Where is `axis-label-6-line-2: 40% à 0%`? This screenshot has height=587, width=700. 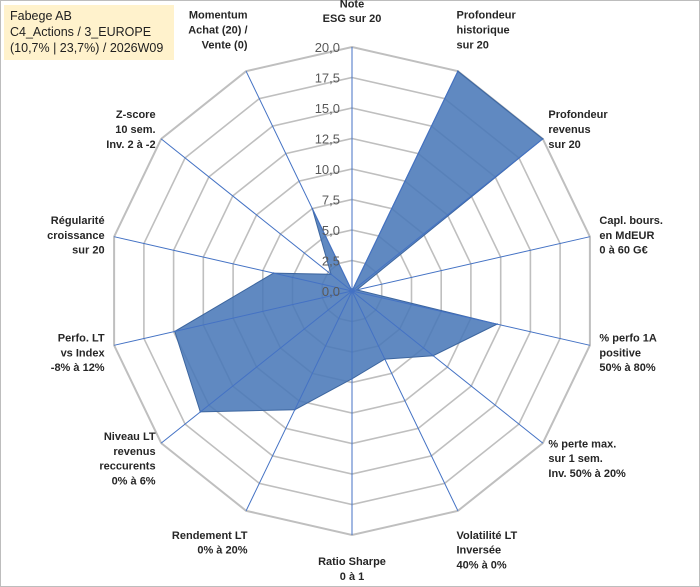 axis-label-6-line-2: 40% à 0% is located at coordinates (482, 566).